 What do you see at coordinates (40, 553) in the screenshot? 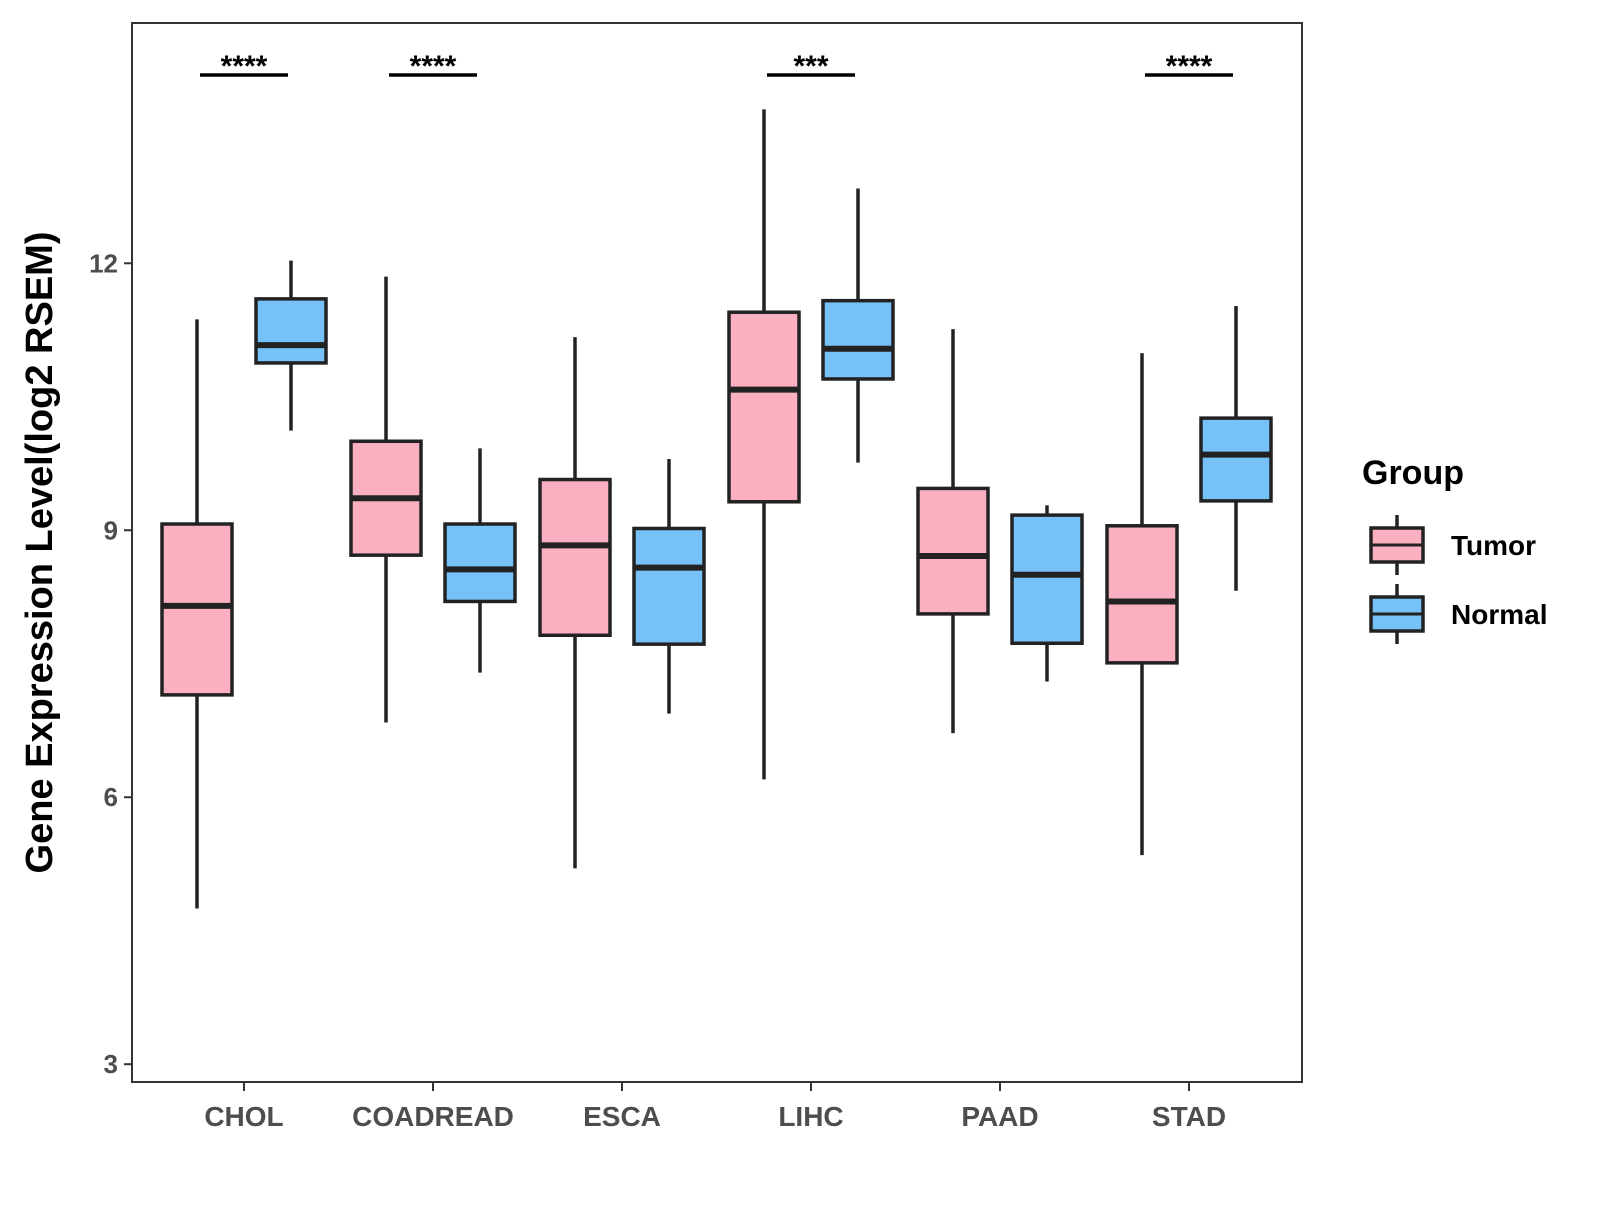
I see `y-axis-title: Gene Expression Level(log2 RSEM)` at bounding box center [40, 553].